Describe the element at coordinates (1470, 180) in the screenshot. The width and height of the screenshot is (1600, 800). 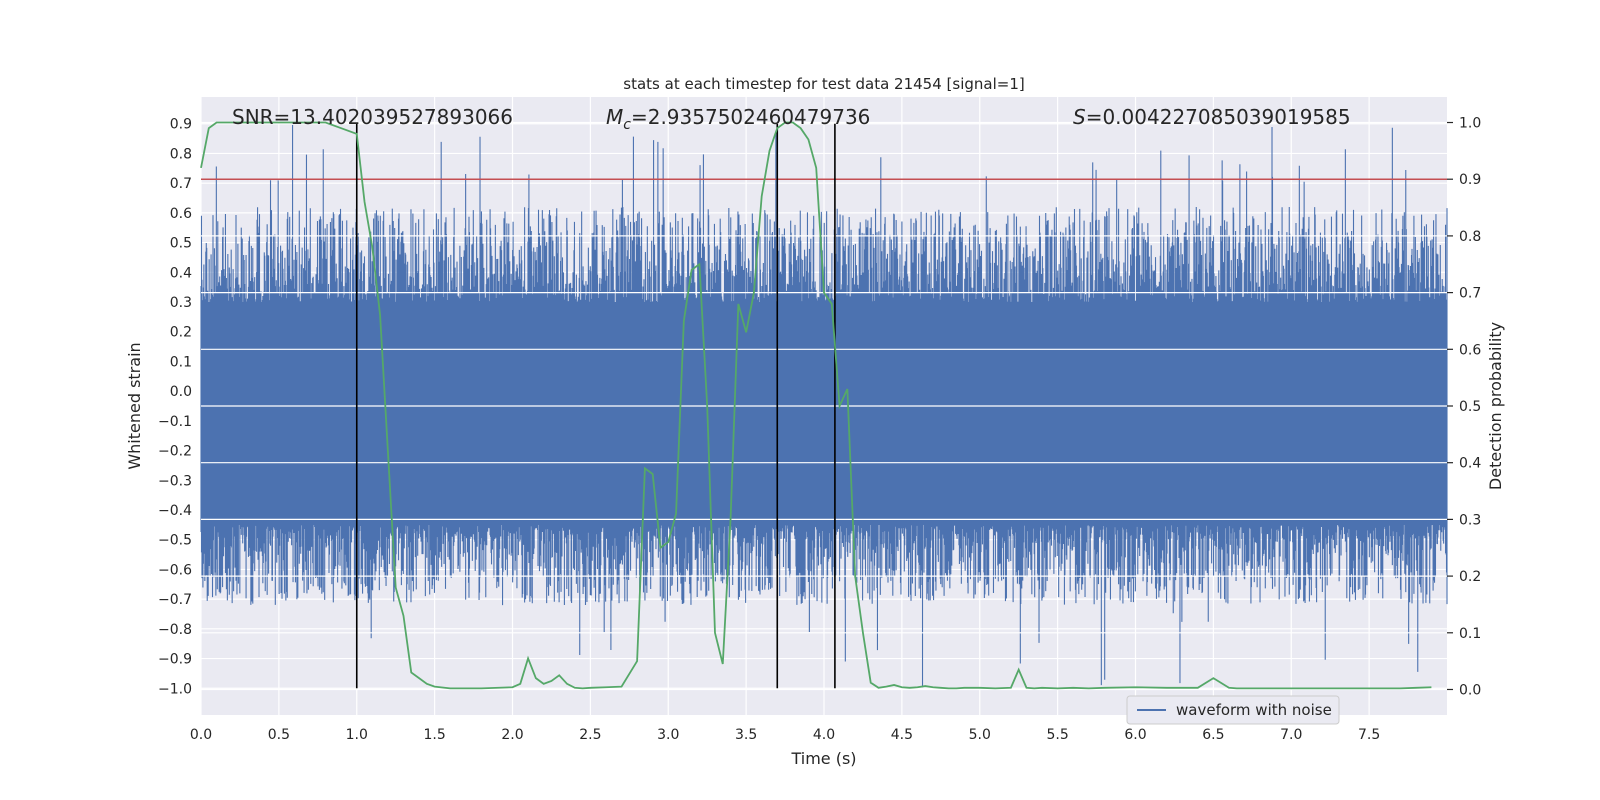
I see `y2-tick-label: 0.9` at that location.